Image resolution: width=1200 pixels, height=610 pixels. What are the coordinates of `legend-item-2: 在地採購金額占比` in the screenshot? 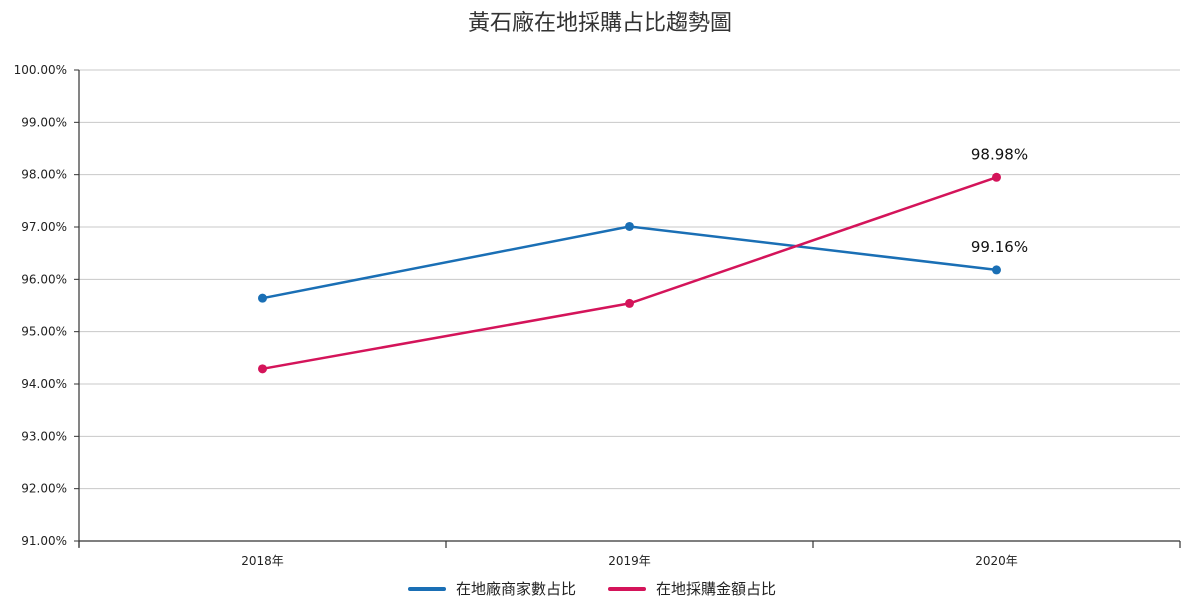 It's located at (692, 589).